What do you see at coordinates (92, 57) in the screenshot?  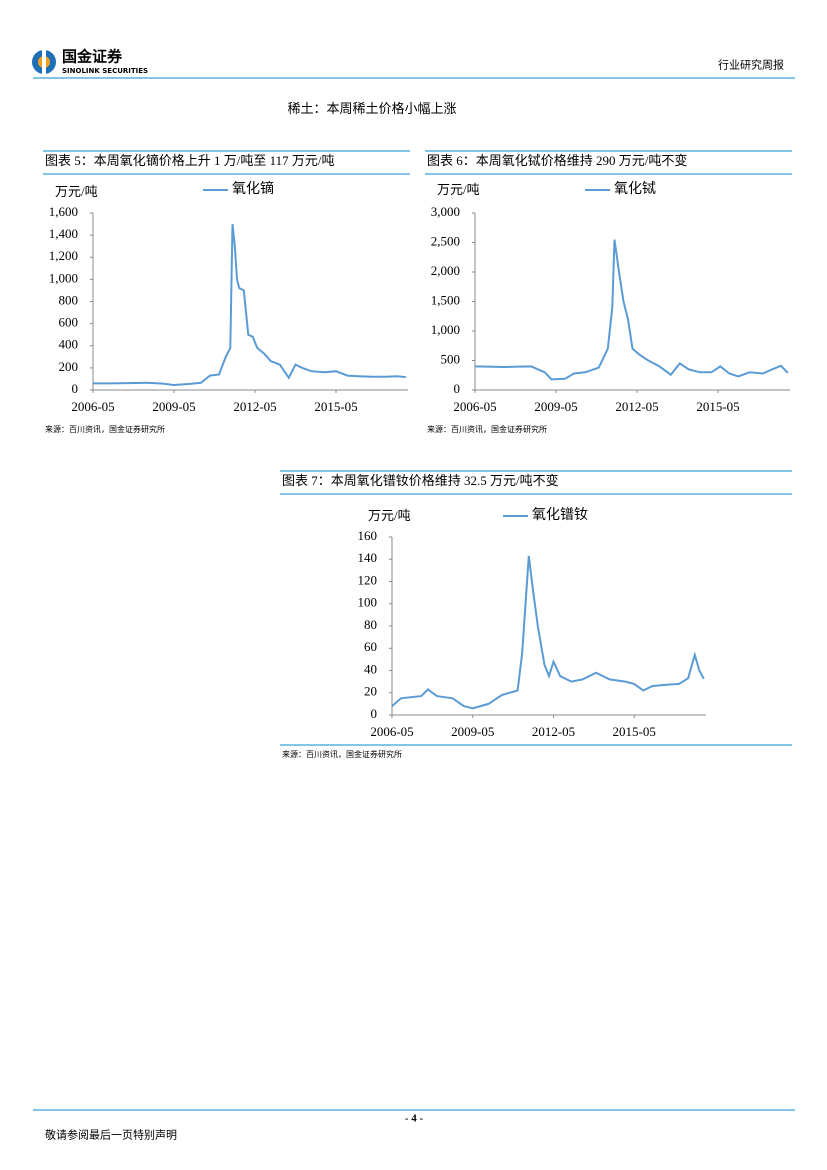 I see `logo-cn: 国金证券` at bounding box center [92, 57].